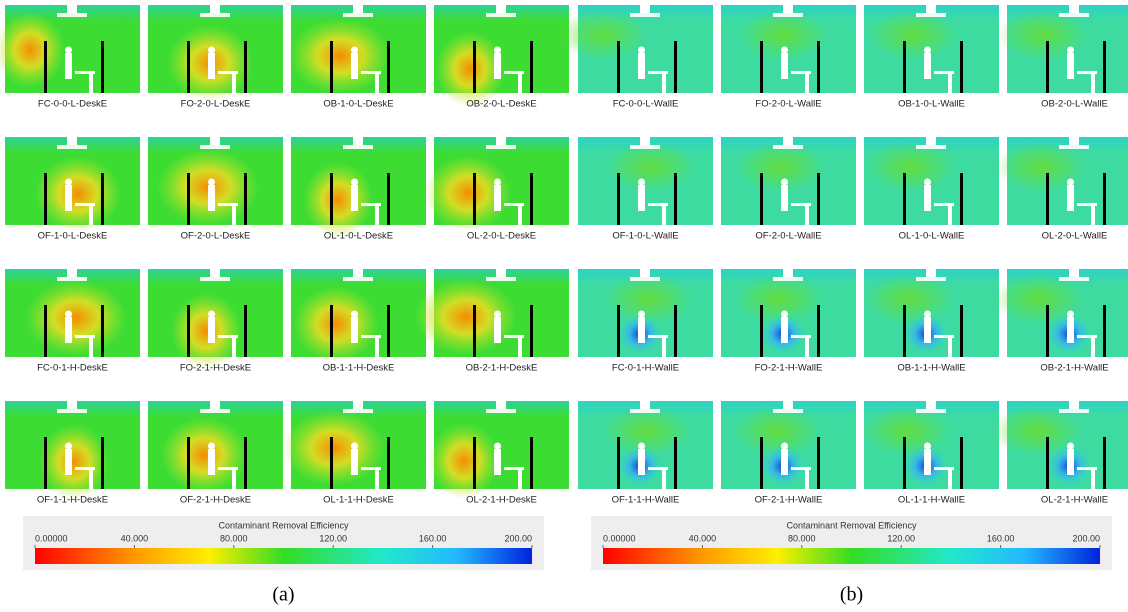 This screenshot has width=1128, height=612. Describe the element at coordinates (645, 236) in the screenshot. I see `plot-label: OF-1-0-L-WallE` at that location.